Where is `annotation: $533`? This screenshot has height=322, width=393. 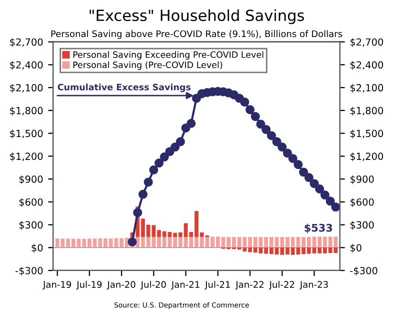
annotation: $533 is located at coordinates (318, 229).